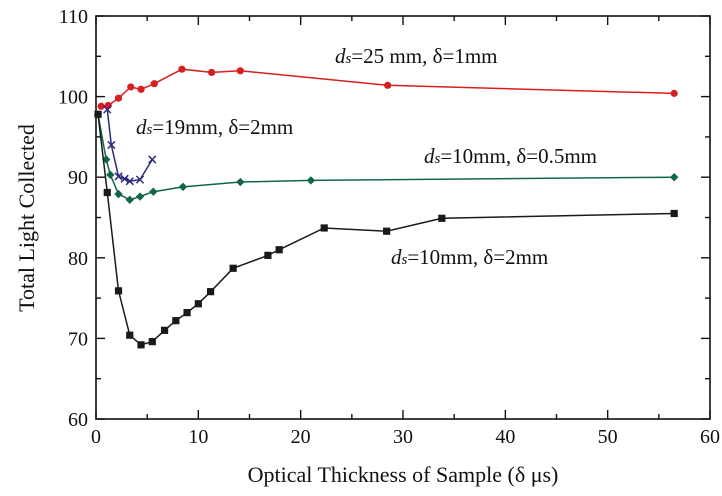 The height and width of the screenshot is (496, 722). I want to click on annotation-ds10-2: ds=10mm, δ=2mm, so click(469, 257).